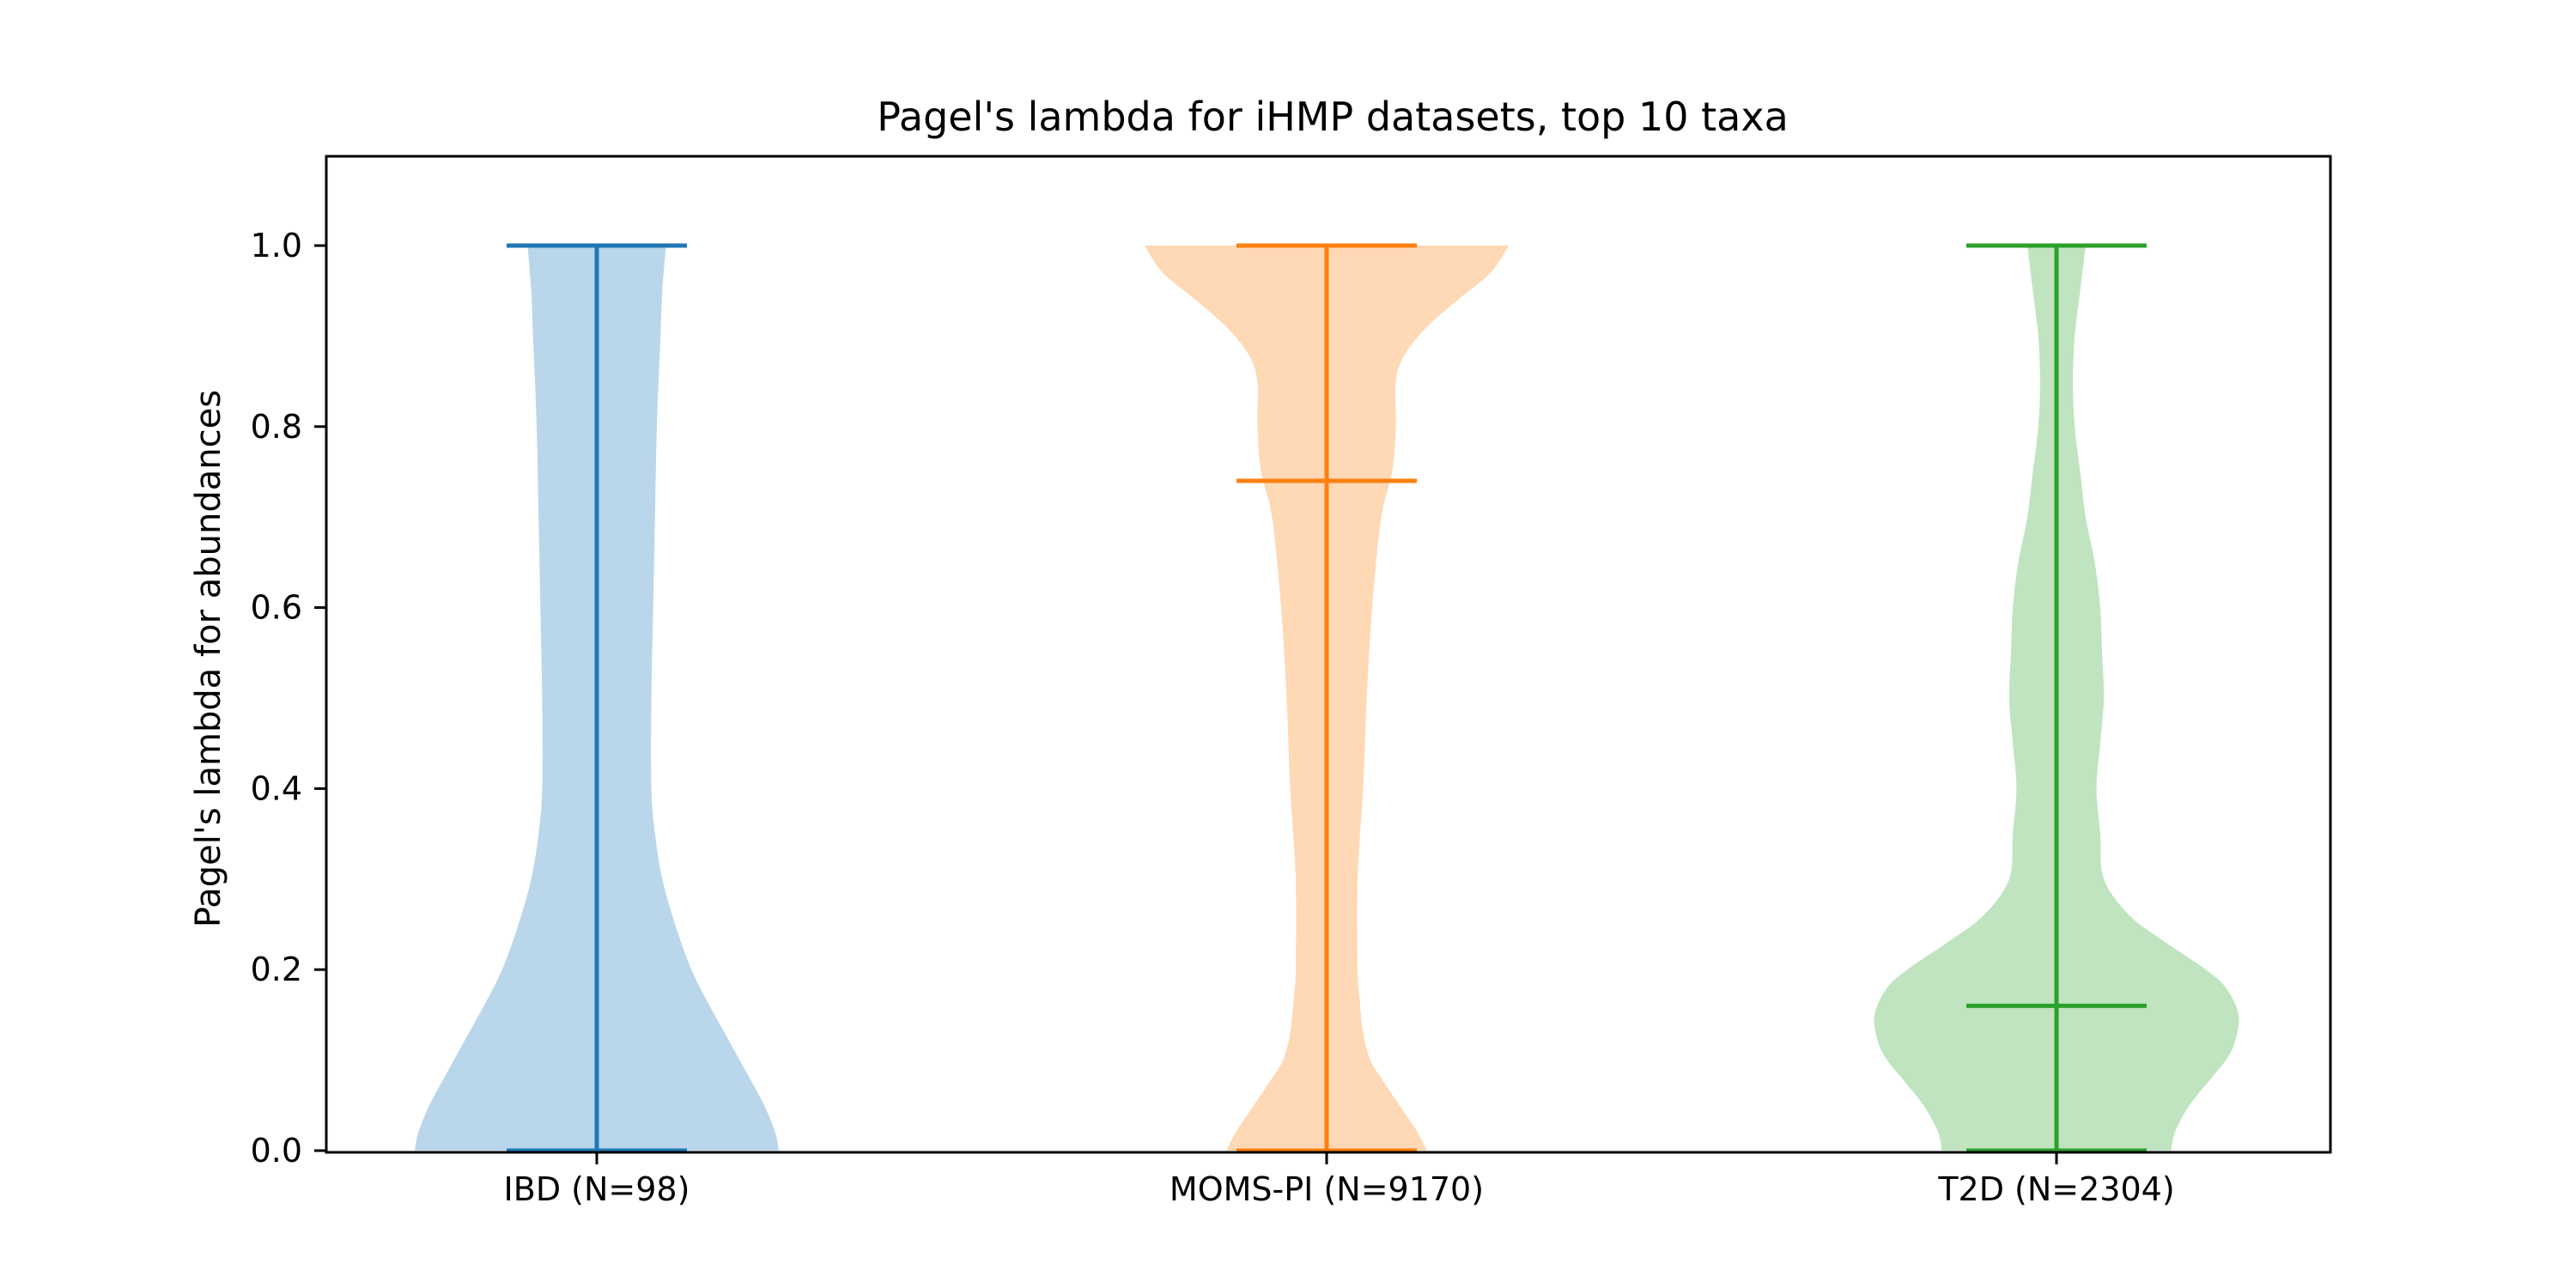  What do you see at coordinates (276, 969) in the screenshot?
I see `y-tick-label: 0.2` at bounding box center [276, 969].